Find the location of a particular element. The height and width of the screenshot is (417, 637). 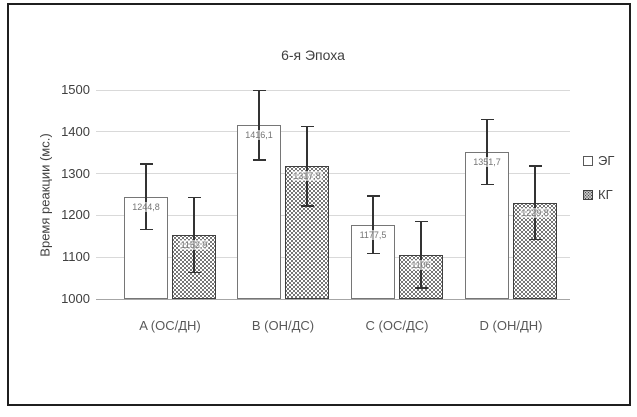

legend: ЭГ КГ is located at coordinates (598, 188).